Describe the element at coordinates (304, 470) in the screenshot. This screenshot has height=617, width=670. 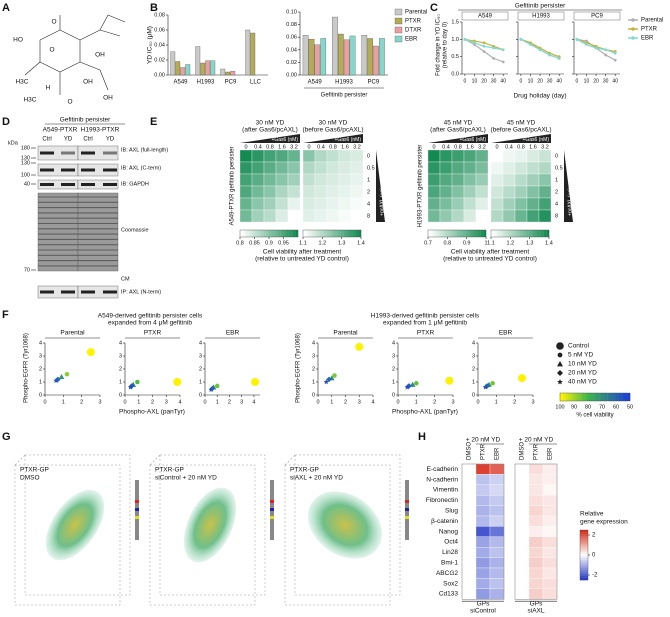
I see `image-title: PTXR-GP` at that location.